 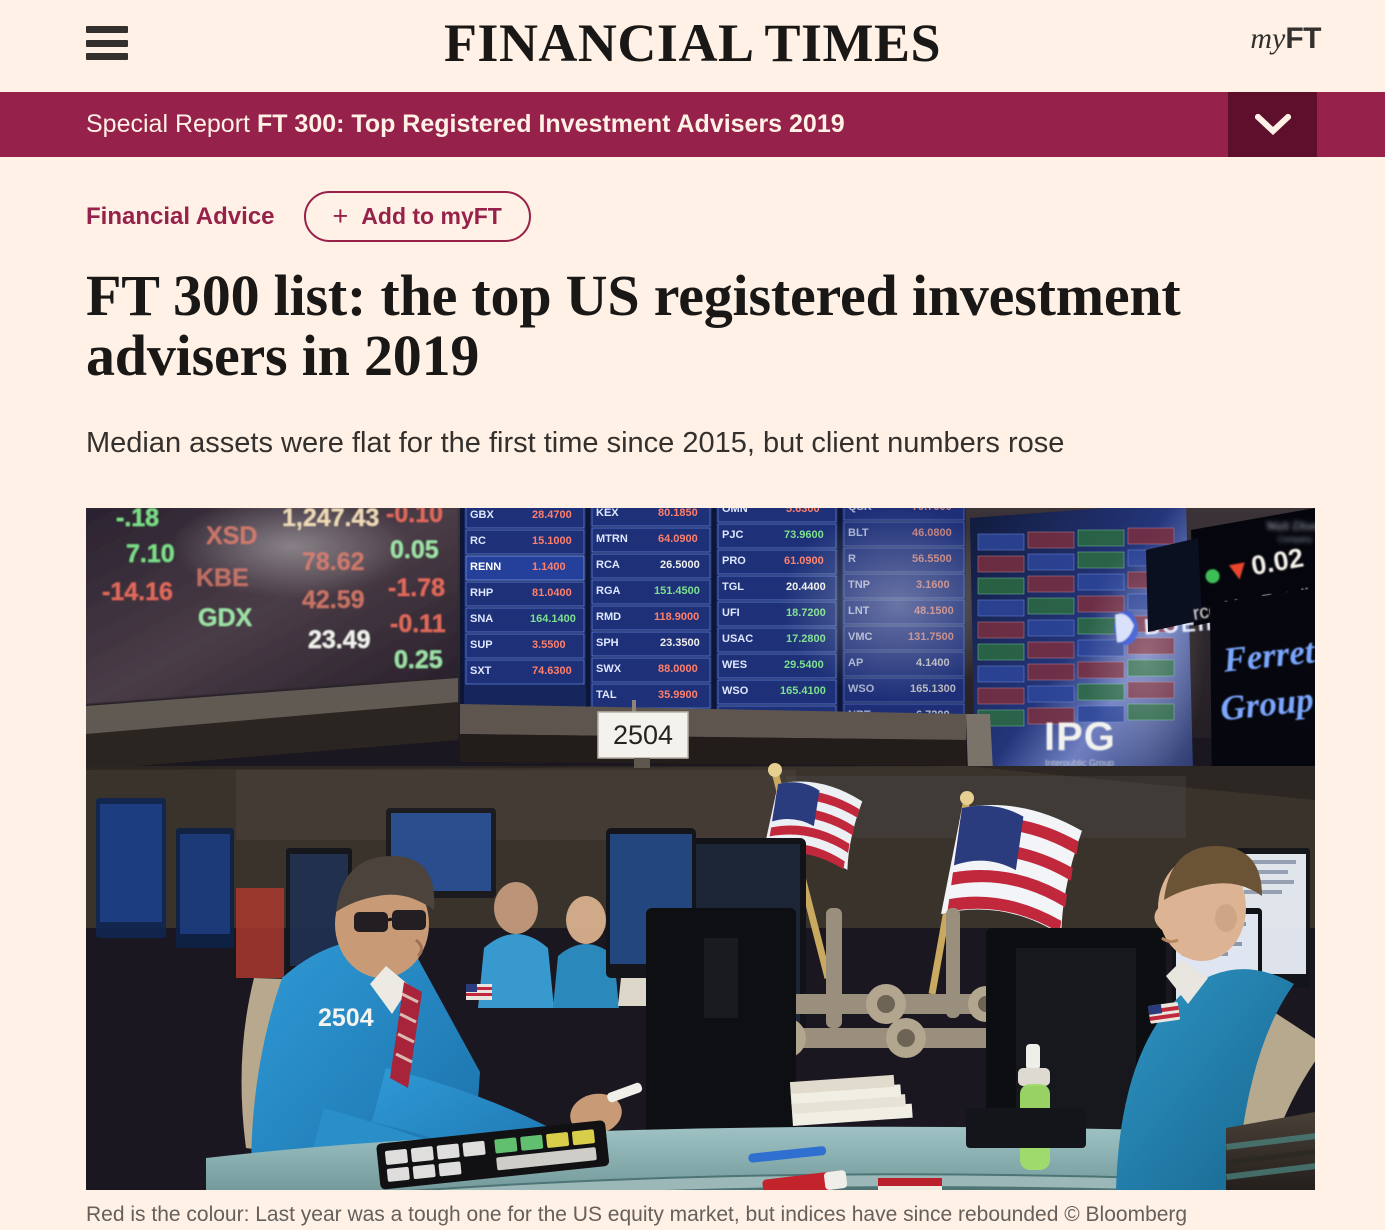 I want to click on svg-text: 1.1400, so click(x=549, y=567).